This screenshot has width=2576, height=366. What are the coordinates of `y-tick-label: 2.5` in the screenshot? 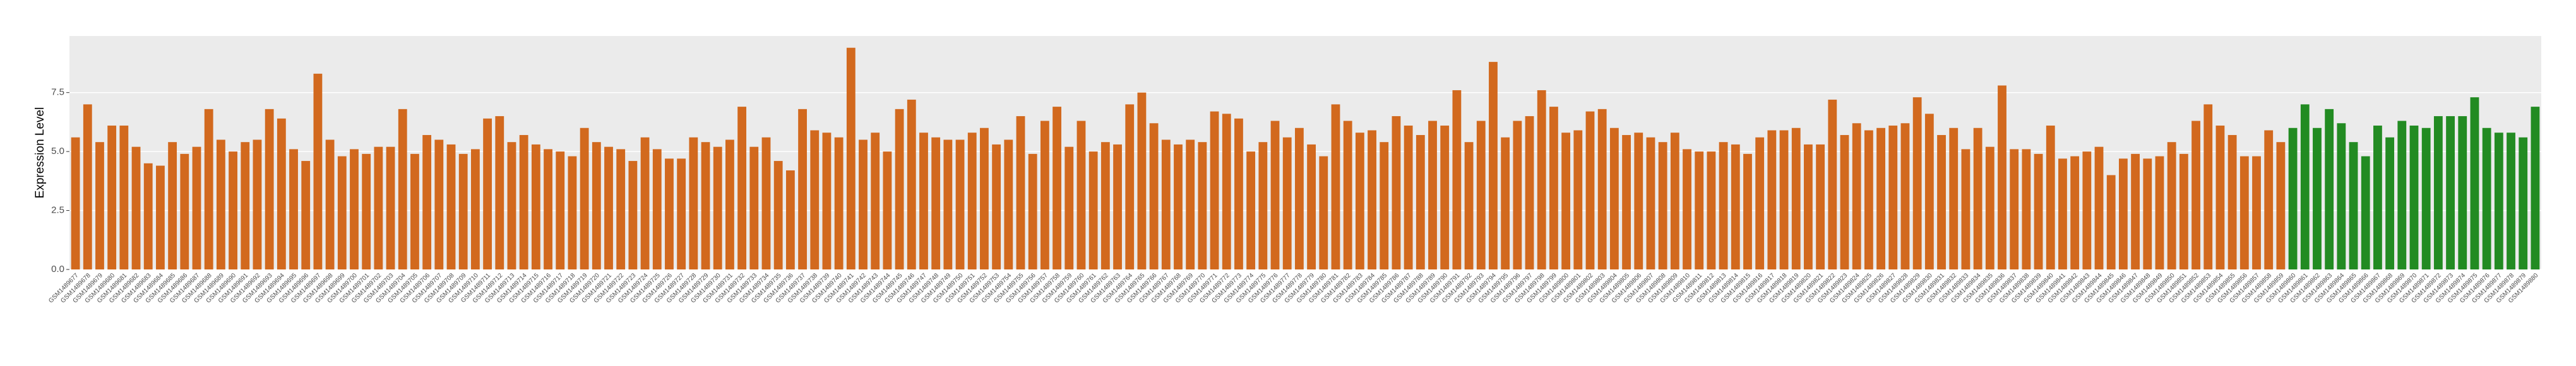 It's located at (57, 210).